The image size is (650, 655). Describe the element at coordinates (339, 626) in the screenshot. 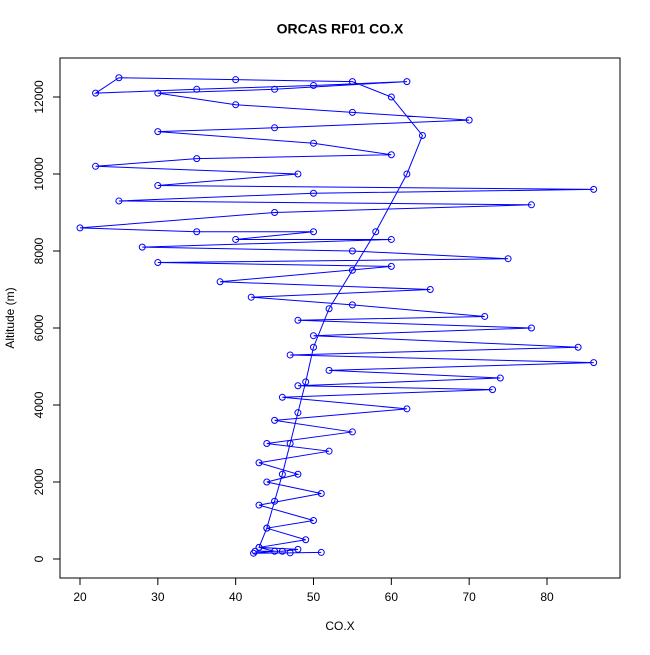

I see `x-axis-label: CO.X` at that location.